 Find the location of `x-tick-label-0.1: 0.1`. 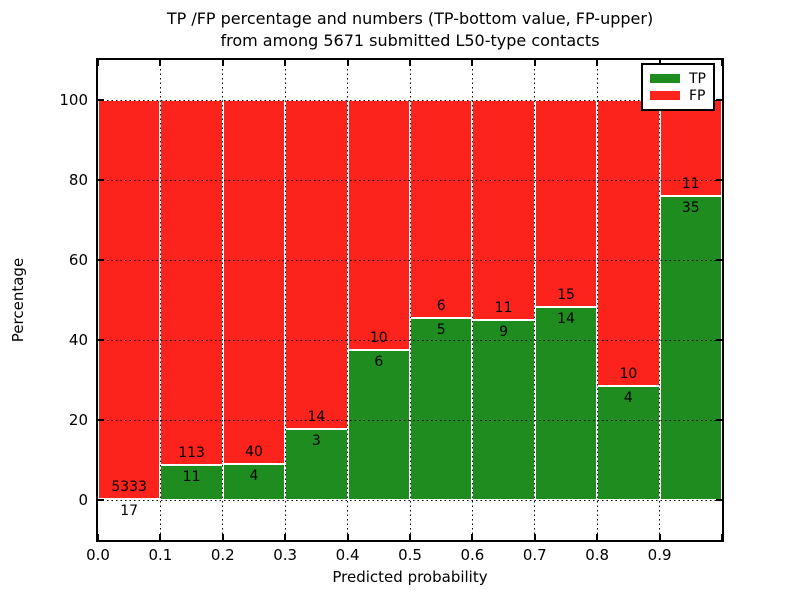

x-tick-label-0.1: 0.1 is located at coordinates (160, 555).